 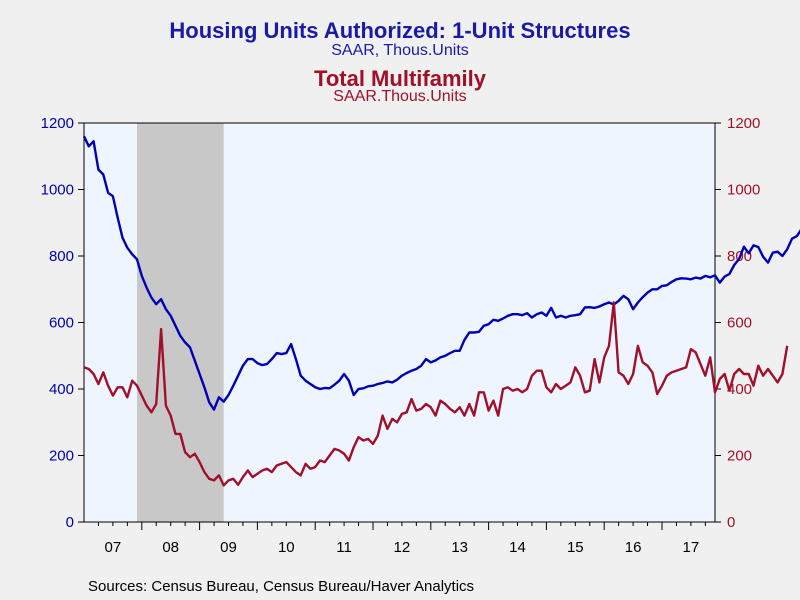 What do you see at coordinates (400, 96) in the screenshot?
I see `chart-subtitle-2: SAAR.Thous.Units` at bounding box center [400, 96].